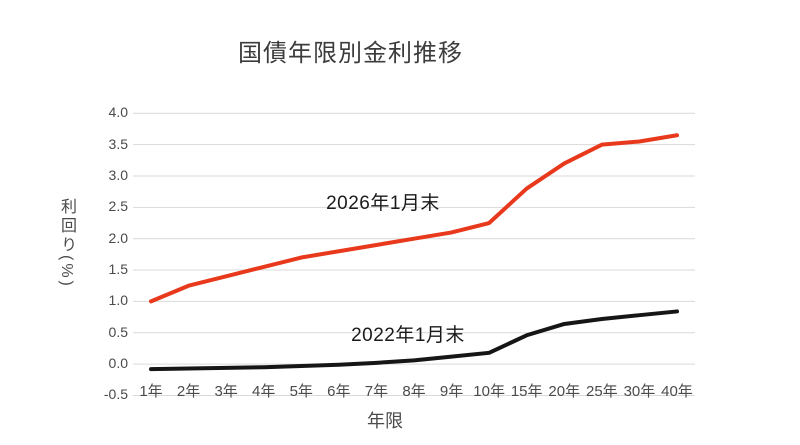 The width and height of the screenshot is (800, 445). What do you see at coordinates (118, 237) in the screenshot?
I see `y-tick-label: 2.0` at bounding box center [118, 237].